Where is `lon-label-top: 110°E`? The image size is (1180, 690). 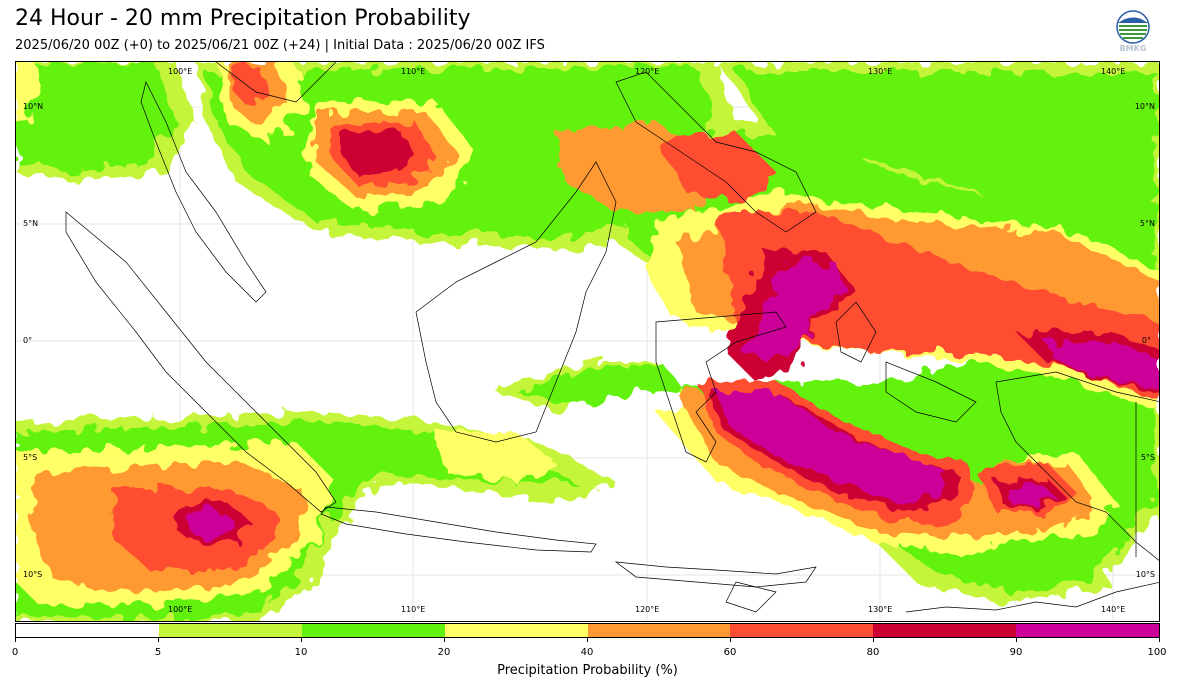
lon-label-top: 110°E is located at coordinates (413, 71).